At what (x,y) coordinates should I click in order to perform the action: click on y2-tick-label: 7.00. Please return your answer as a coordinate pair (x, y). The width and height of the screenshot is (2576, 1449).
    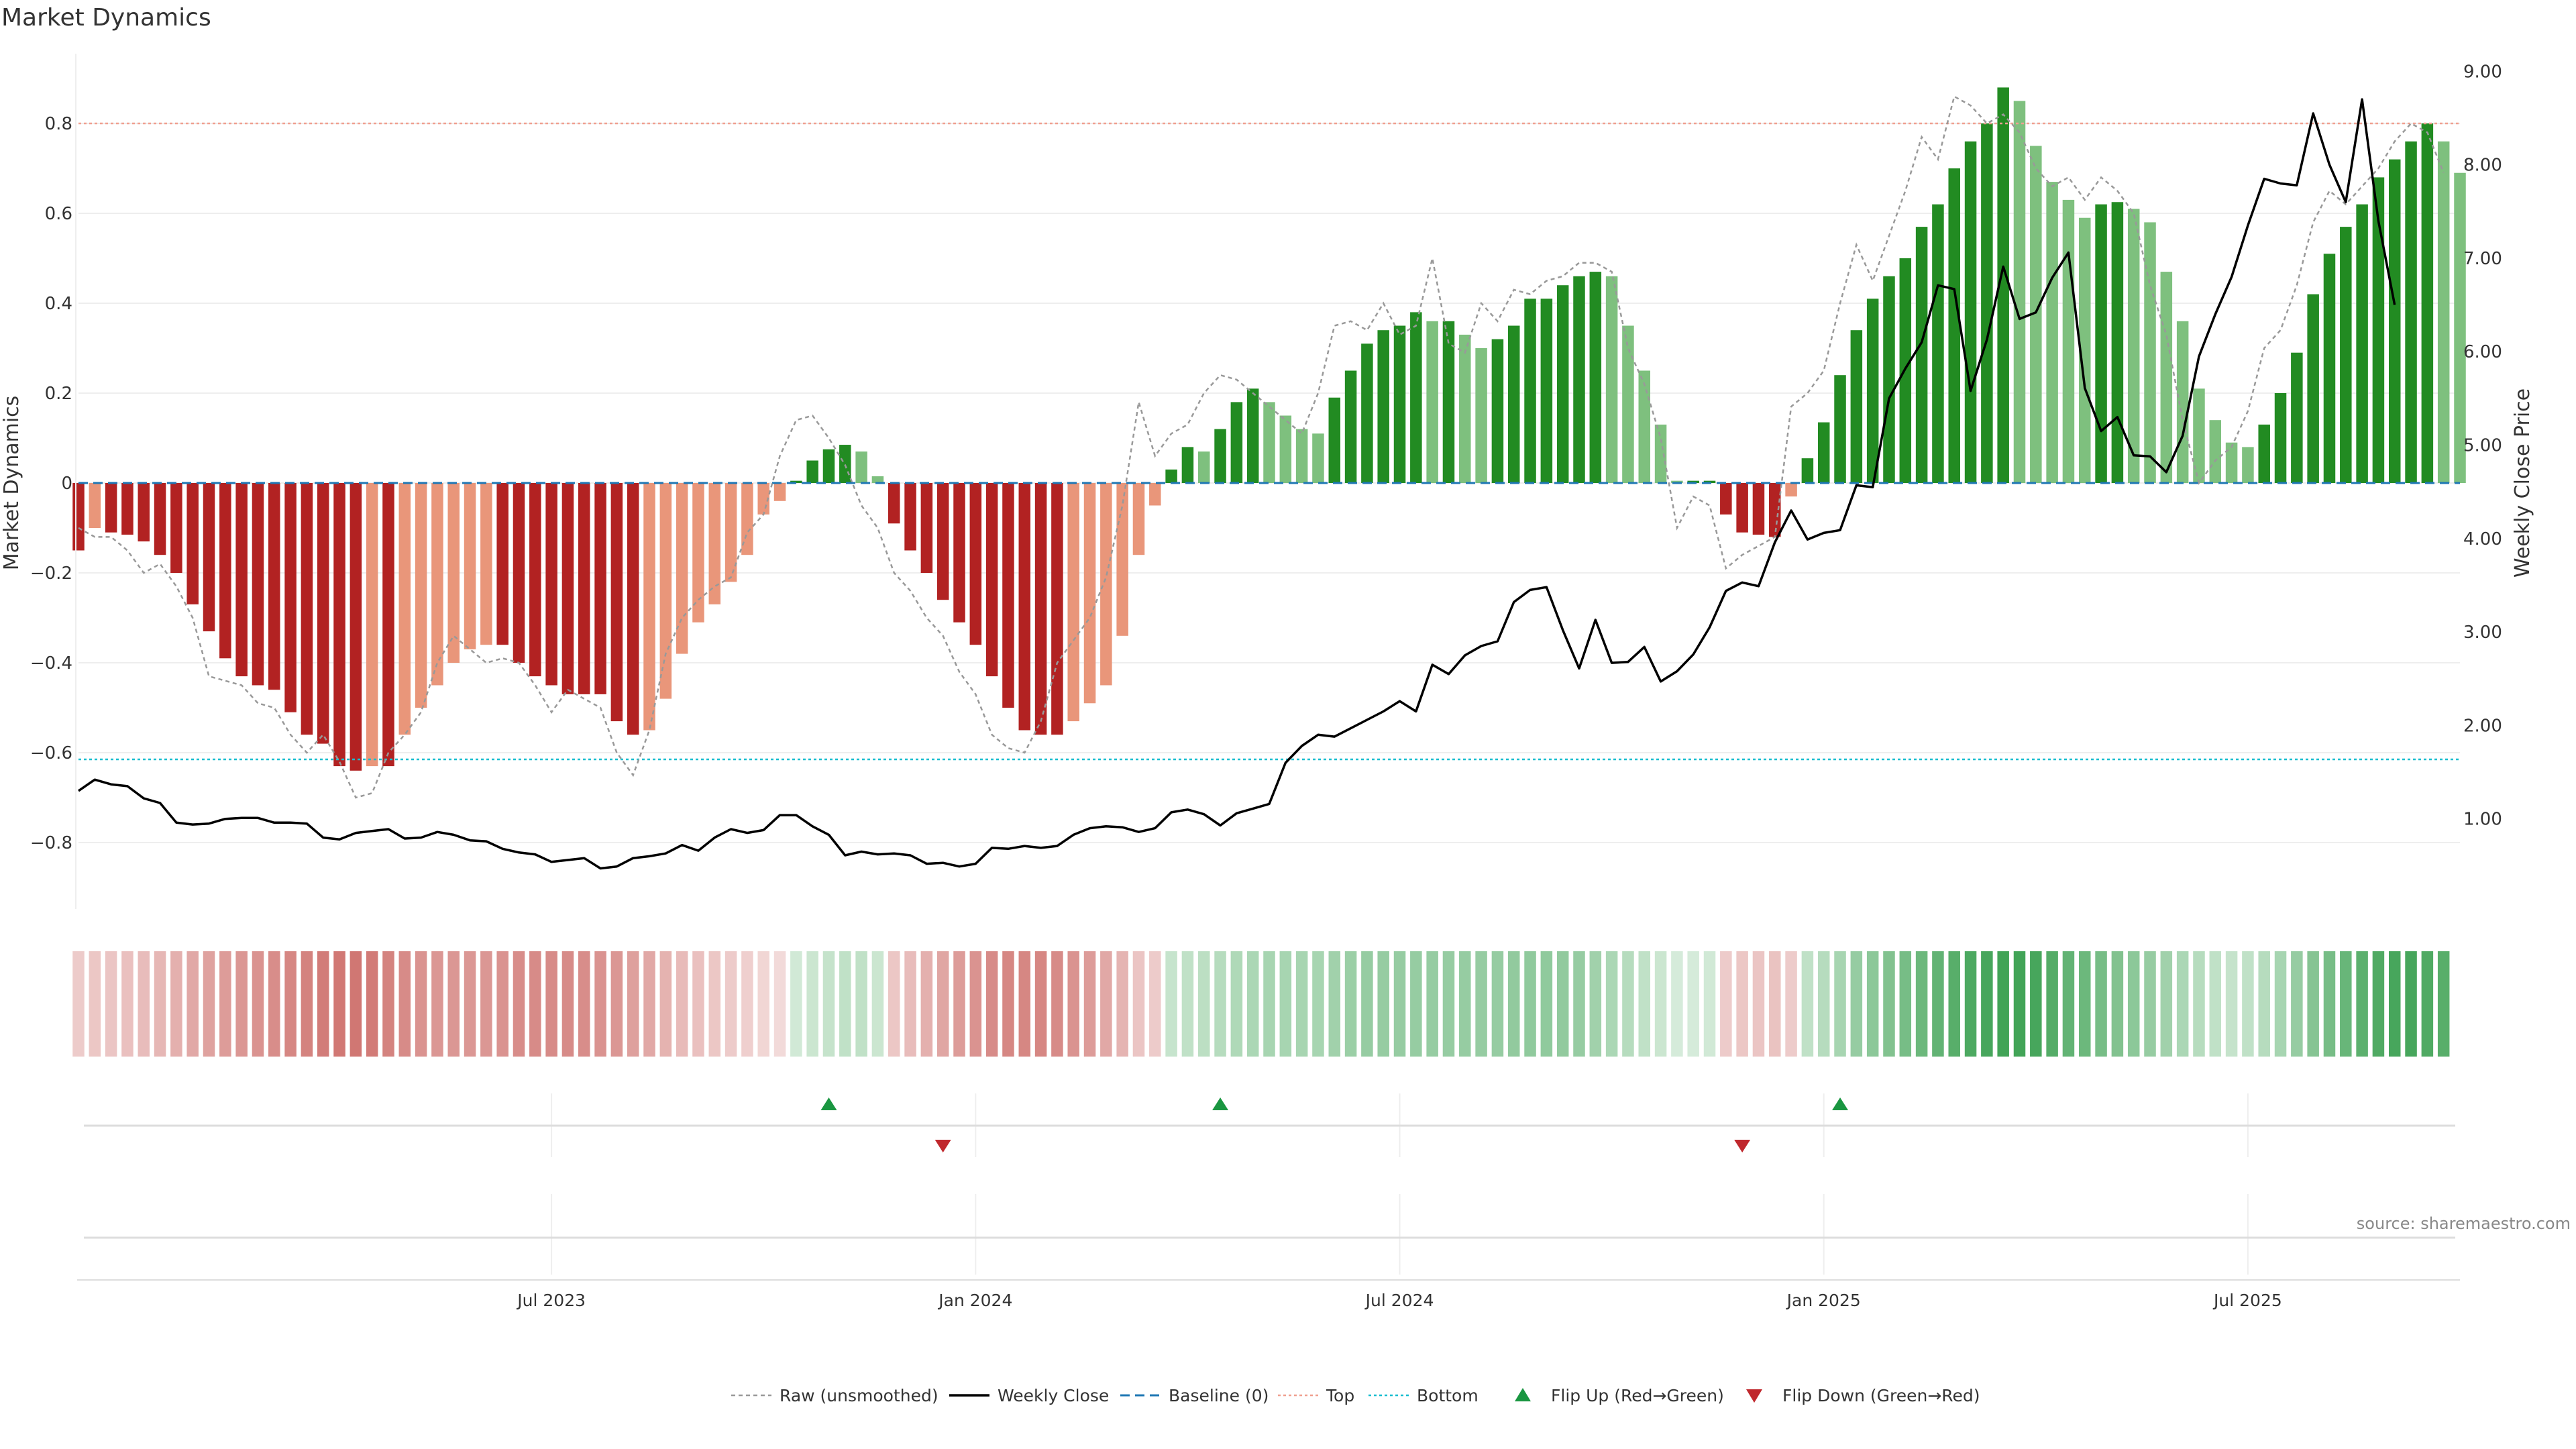
    Looking at the image, I should click on (2482, 259).